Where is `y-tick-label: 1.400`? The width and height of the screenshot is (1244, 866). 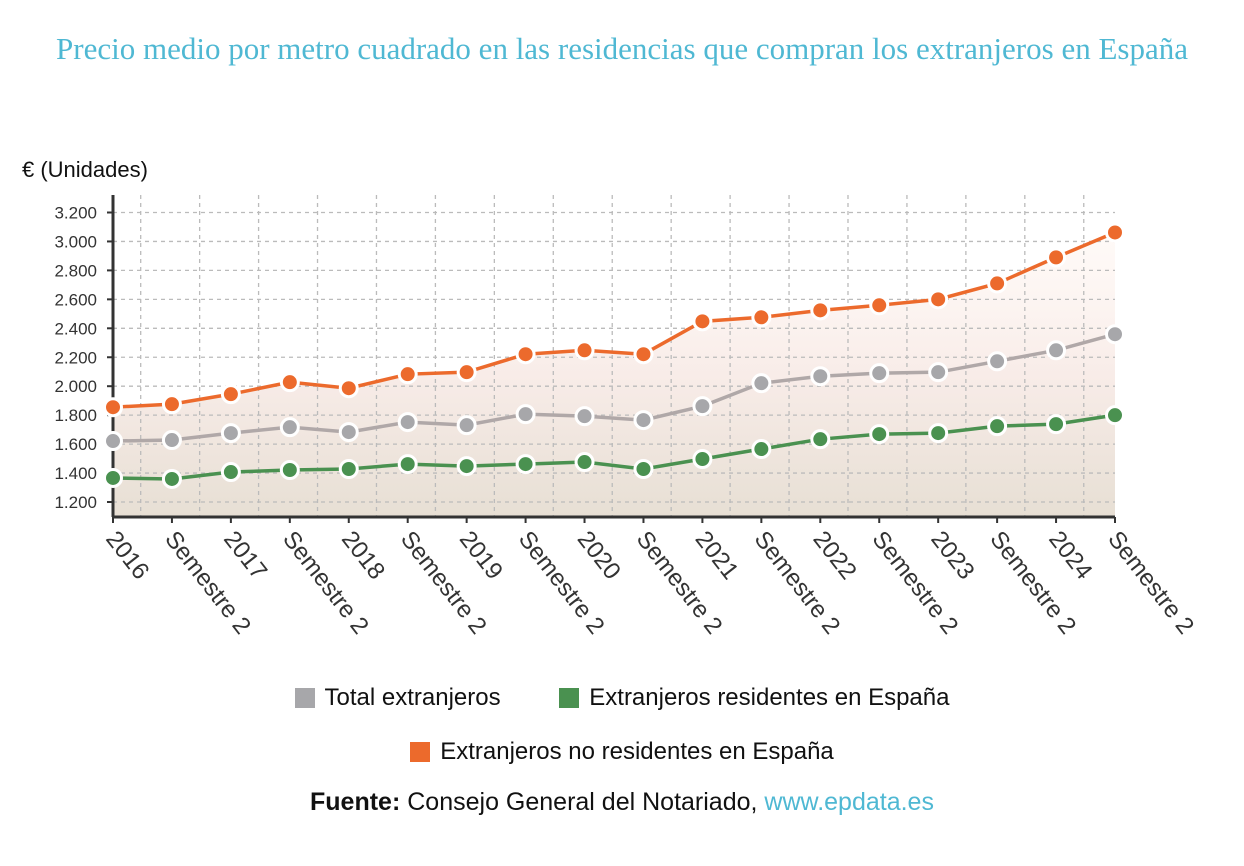 y-tick-label: 1.400 is located at coordinates (75, 473).